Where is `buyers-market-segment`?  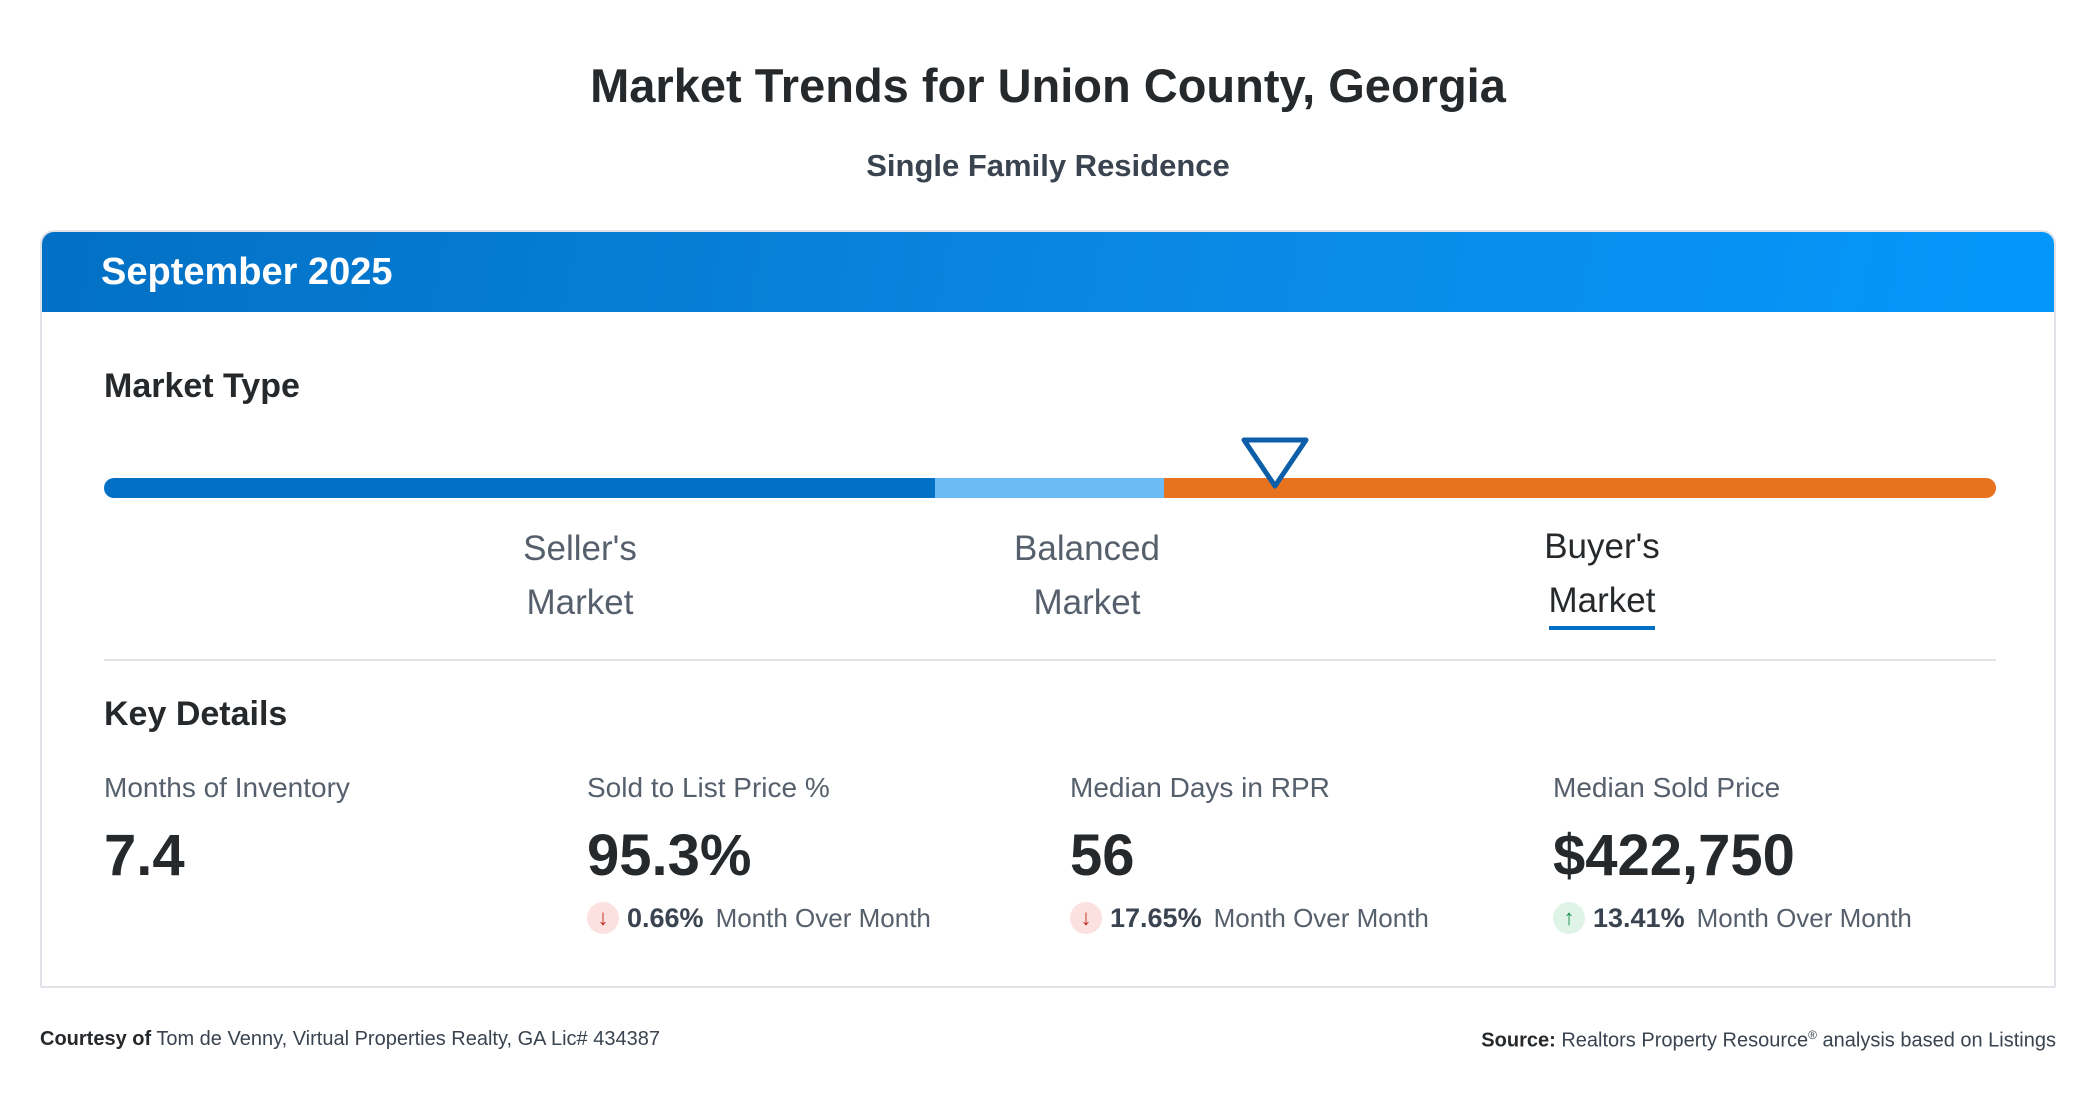 buyers-market-segment is located at coordinates (1580, 488).